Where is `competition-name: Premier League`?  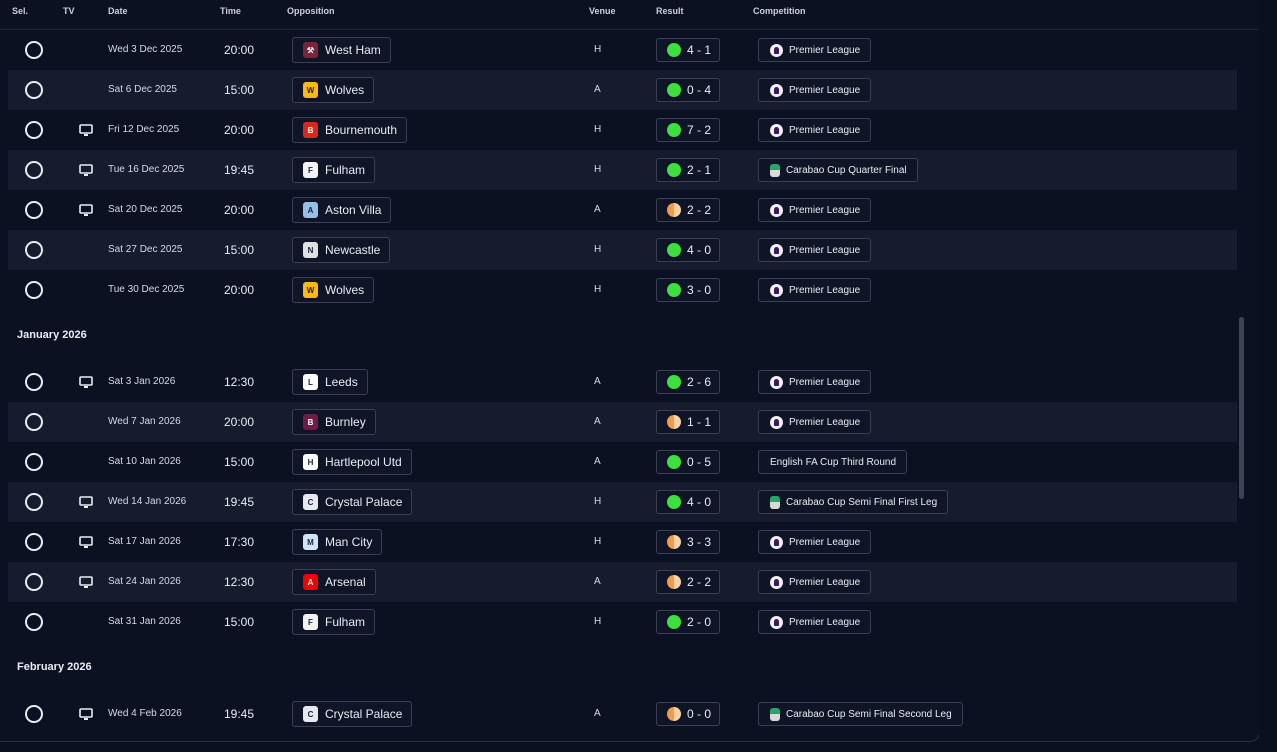
competition-name: Premier League is located at coordinates (825, 210).